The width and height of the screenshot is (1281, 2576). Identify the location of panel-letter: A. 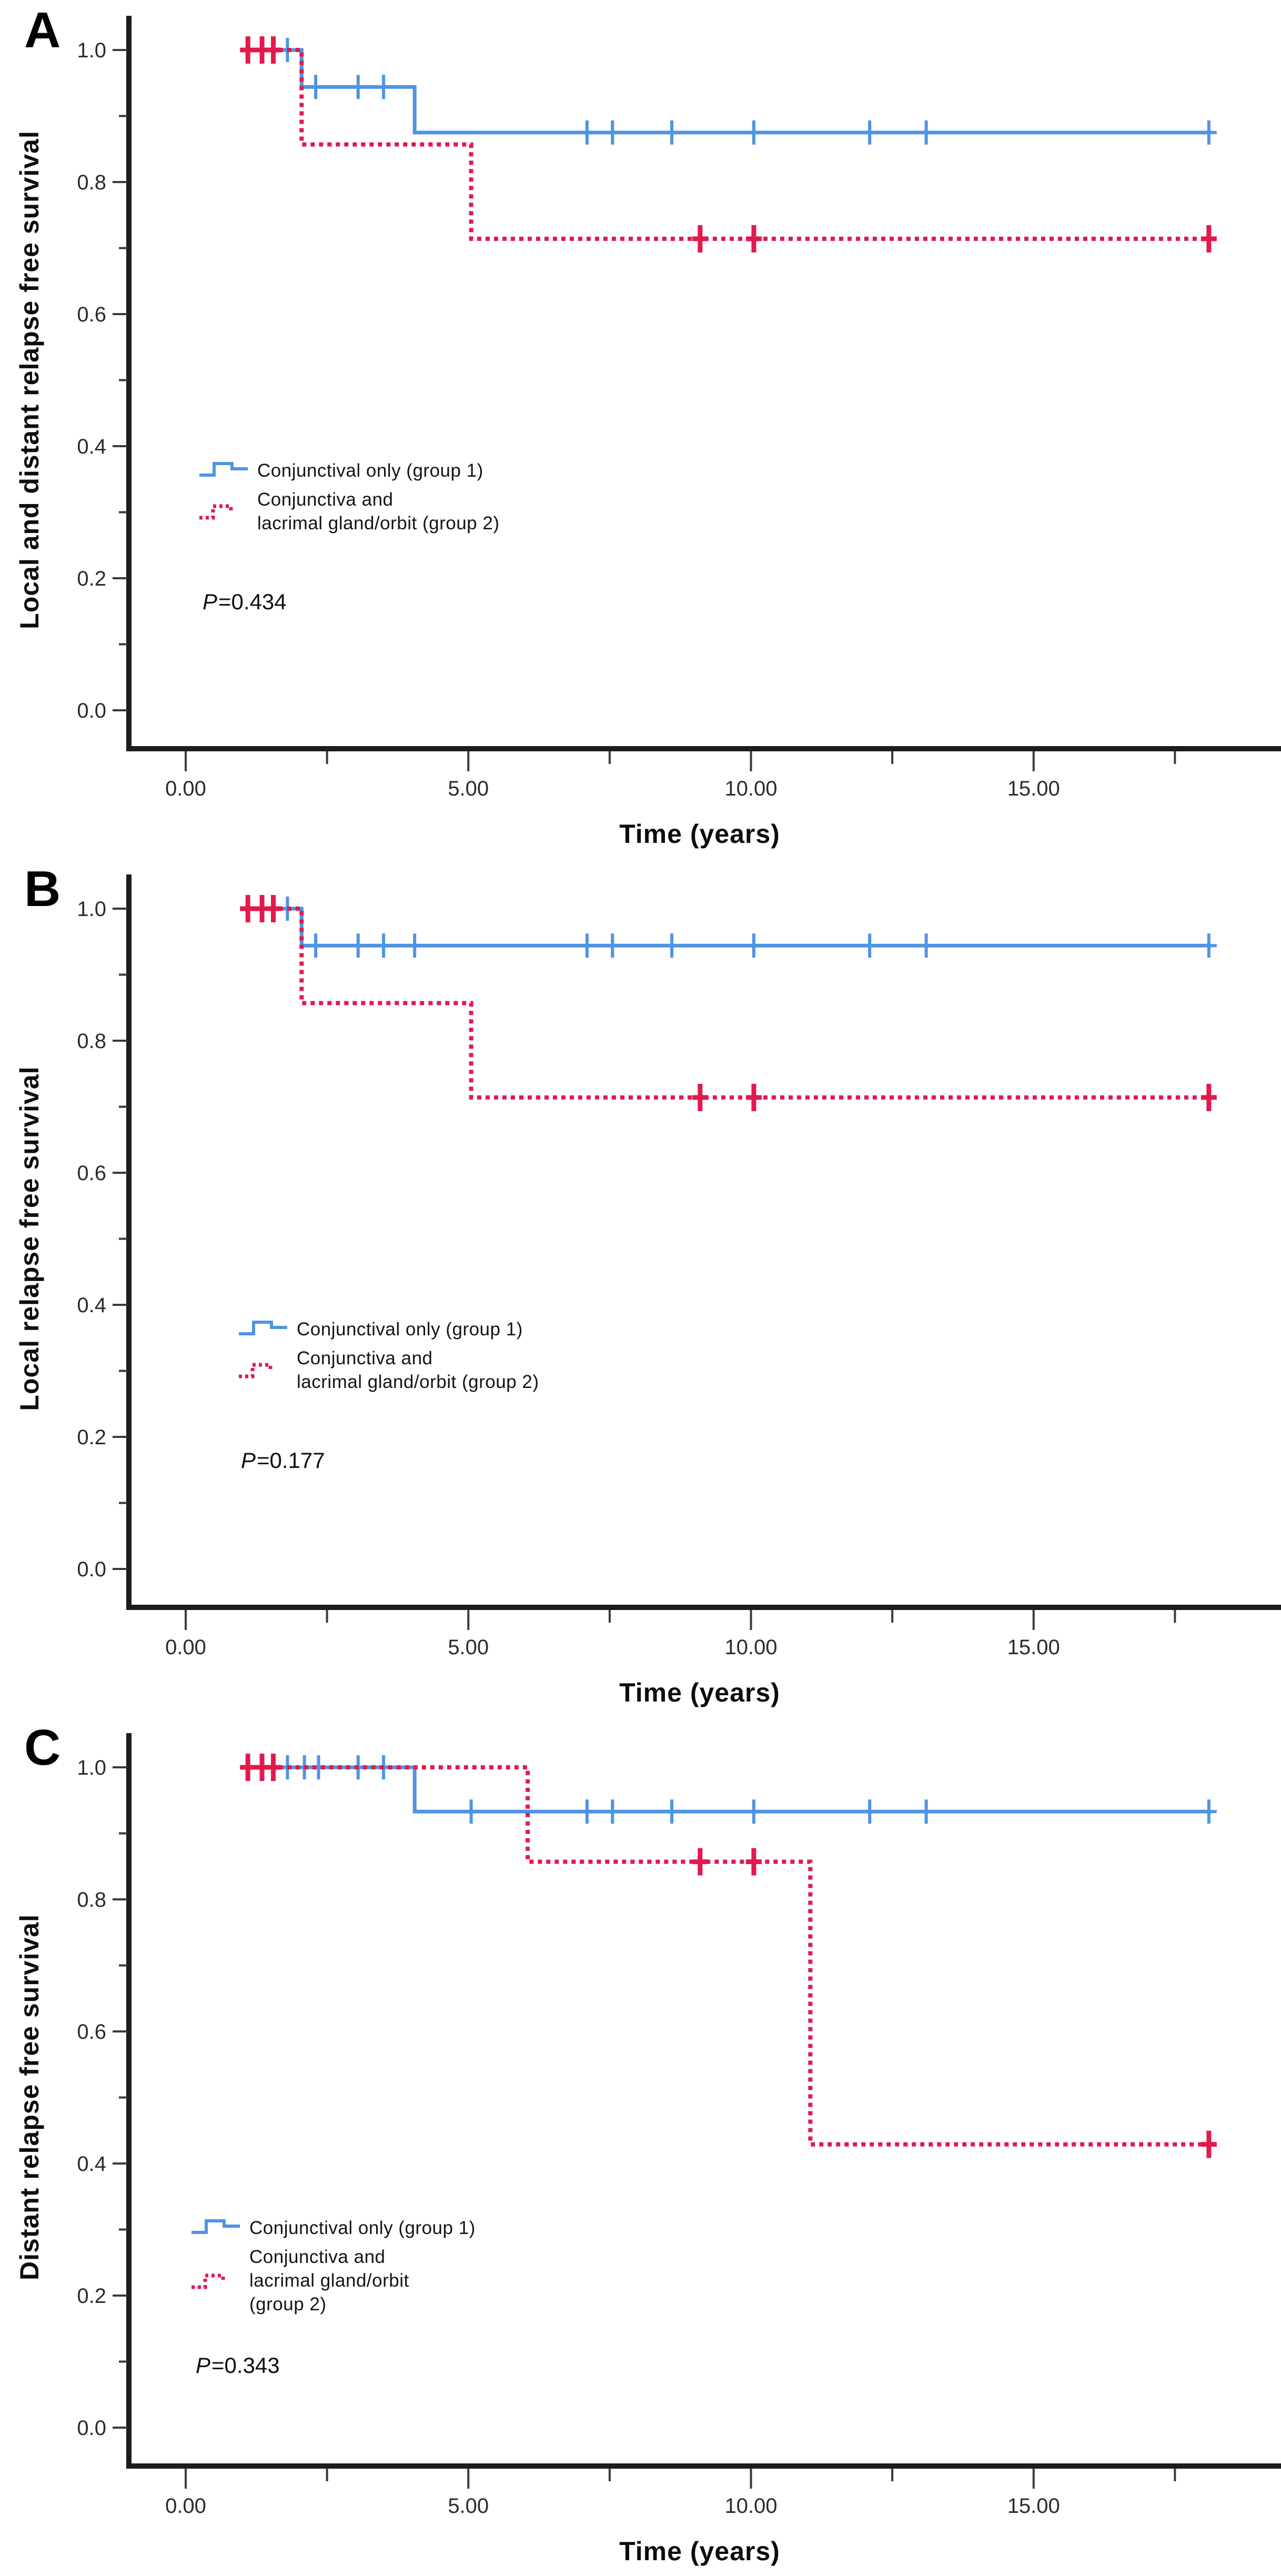
(42, 30).